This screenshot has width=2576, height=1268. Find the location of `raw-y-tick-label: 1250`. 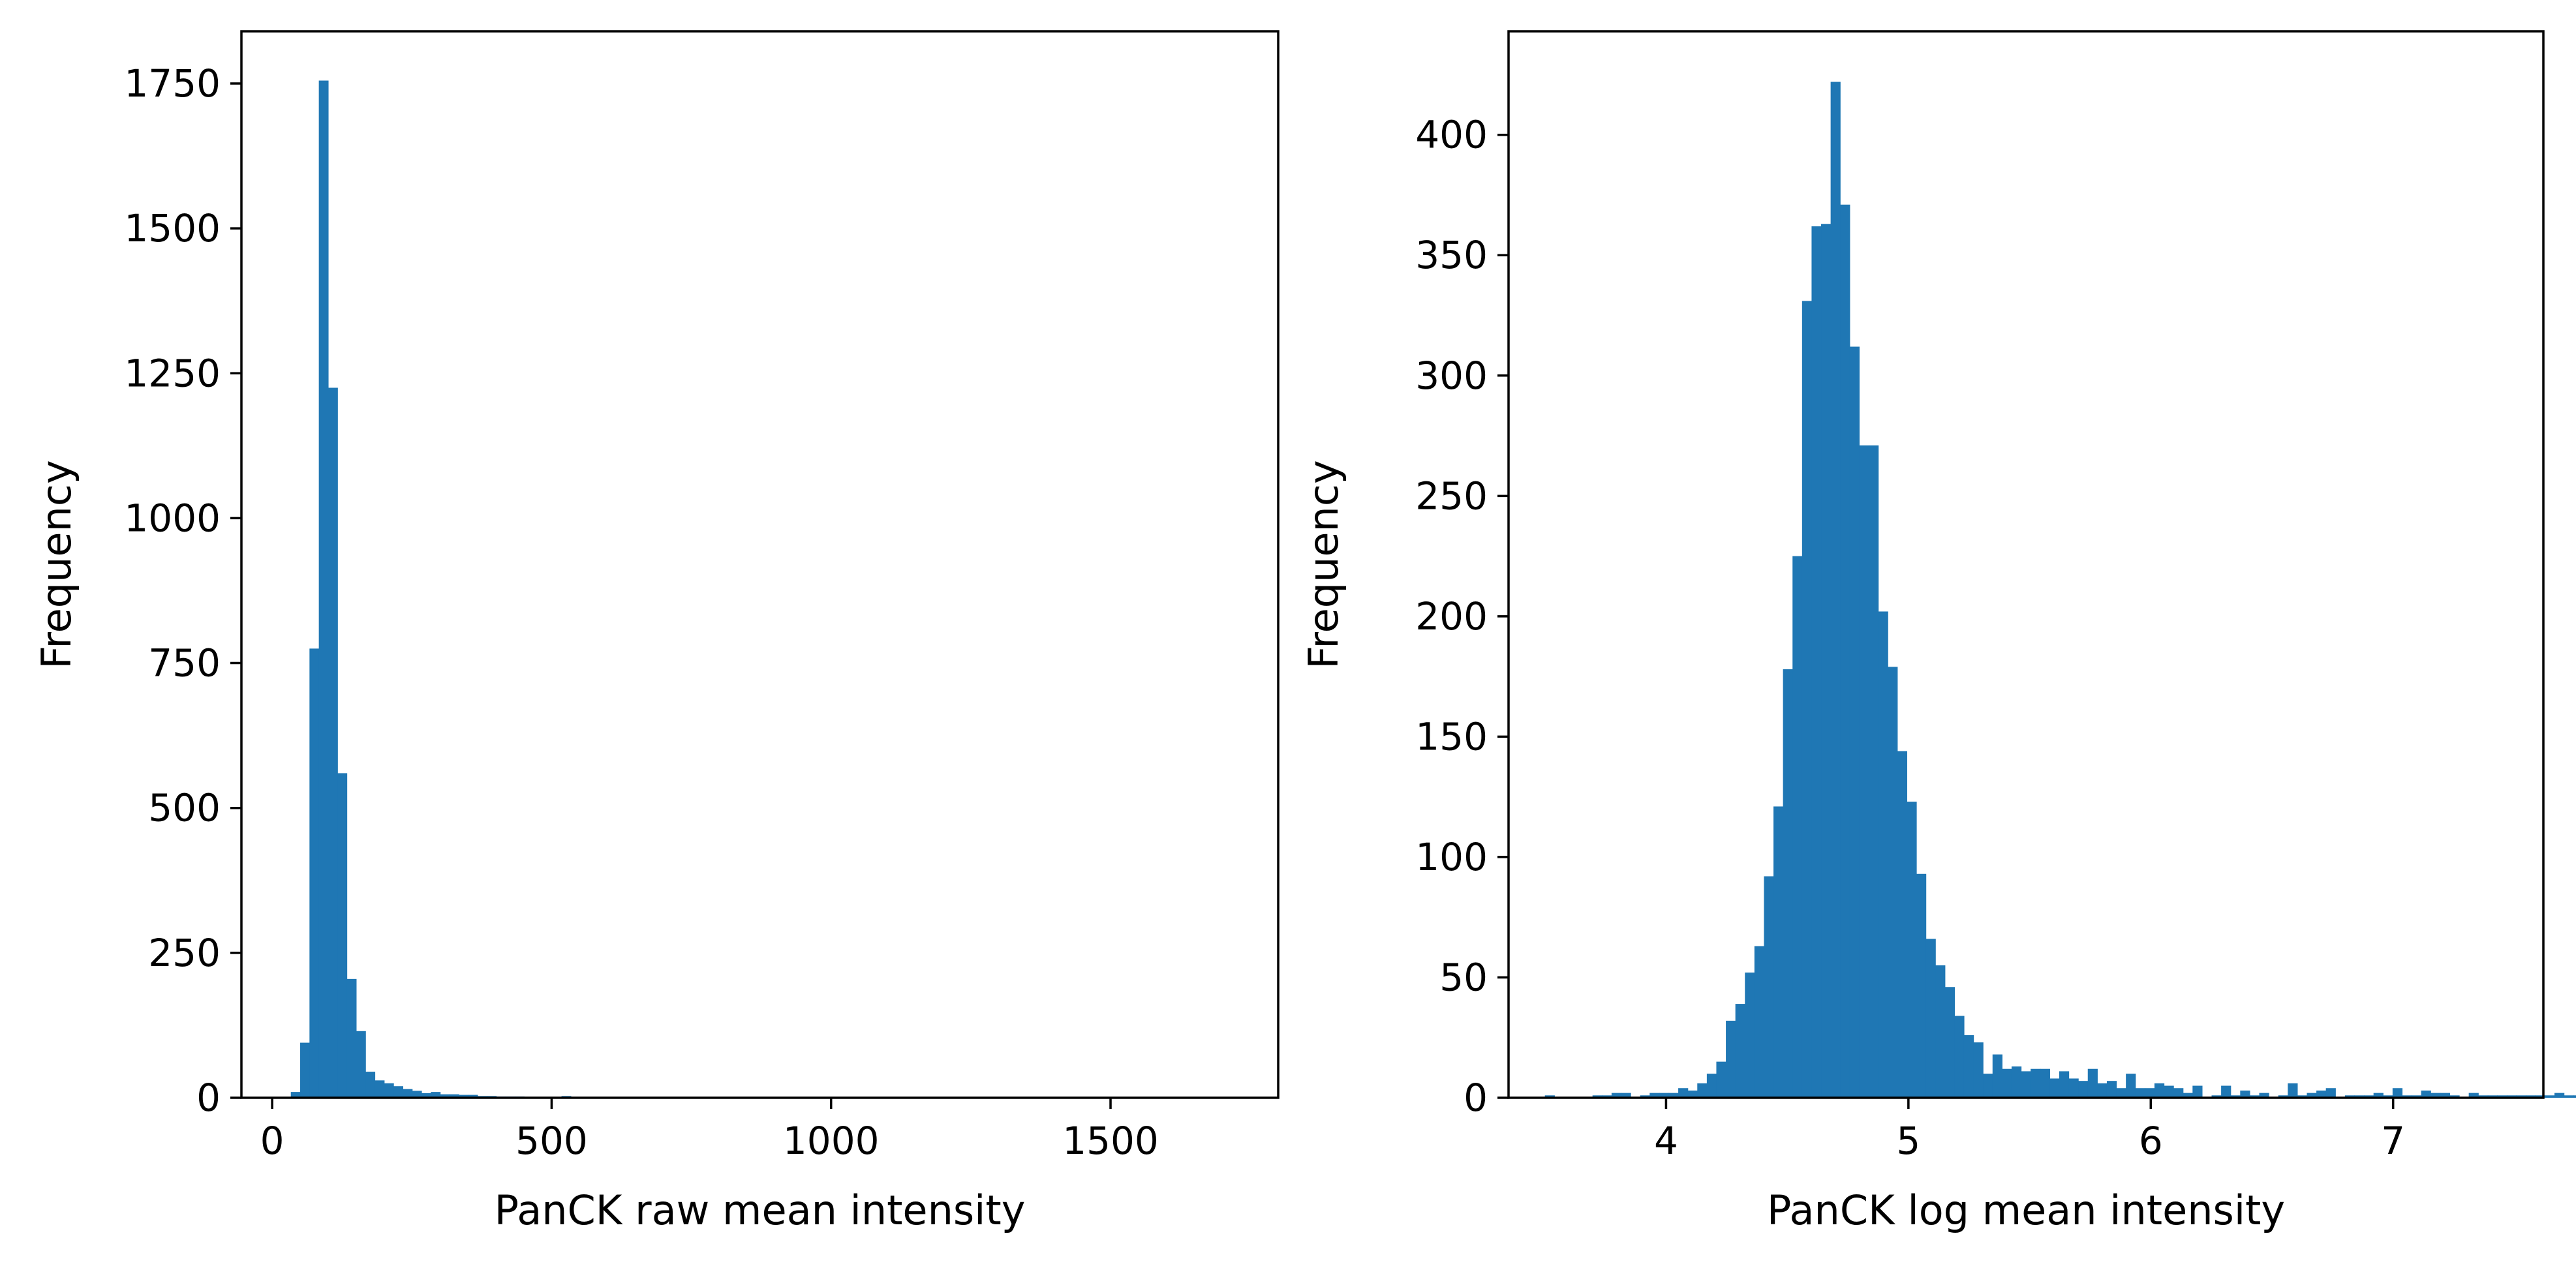

raw-y-tick-label: 1250 is located at coordinates (172, 373).